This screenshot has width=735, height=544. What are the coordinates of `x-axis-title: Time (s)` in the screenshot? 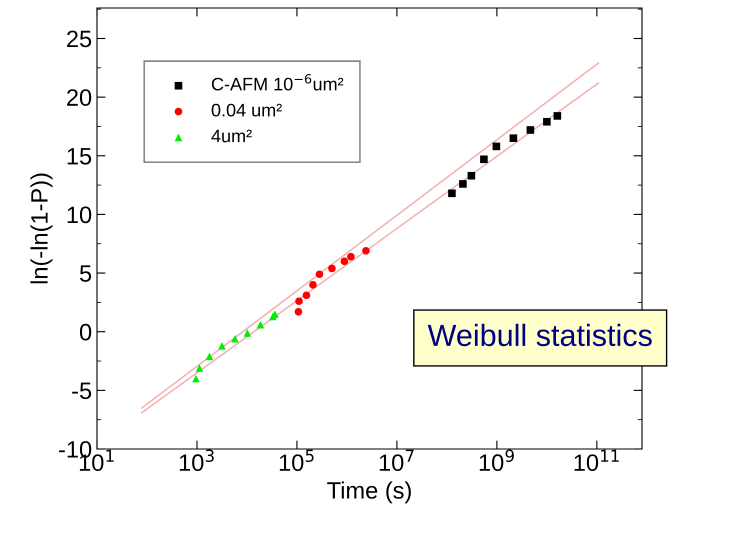 It's located at (369, 492).